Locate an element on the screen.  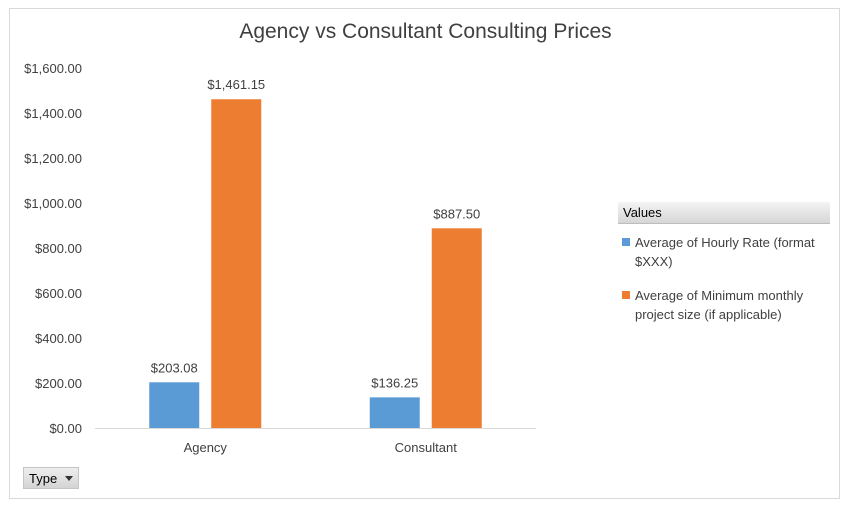
x-tick-label: Consultant is located at coordinates (426, 447).